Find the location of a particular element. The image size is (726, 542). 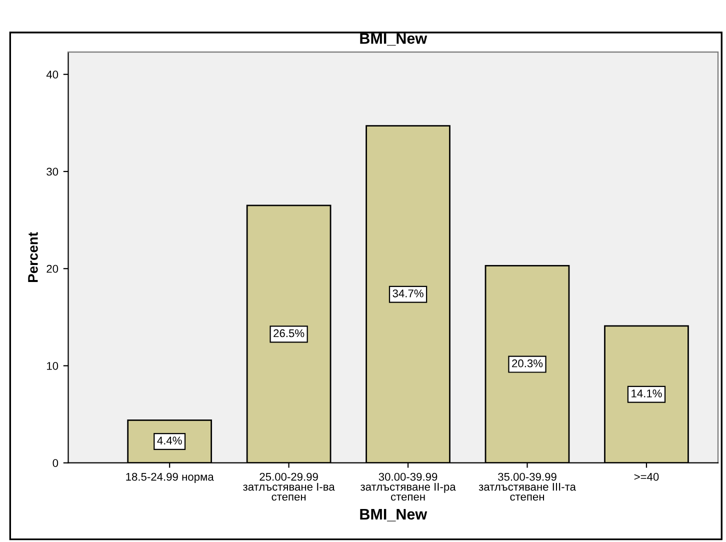

chart-title: BMI_New is located at coordinates (394, 39).